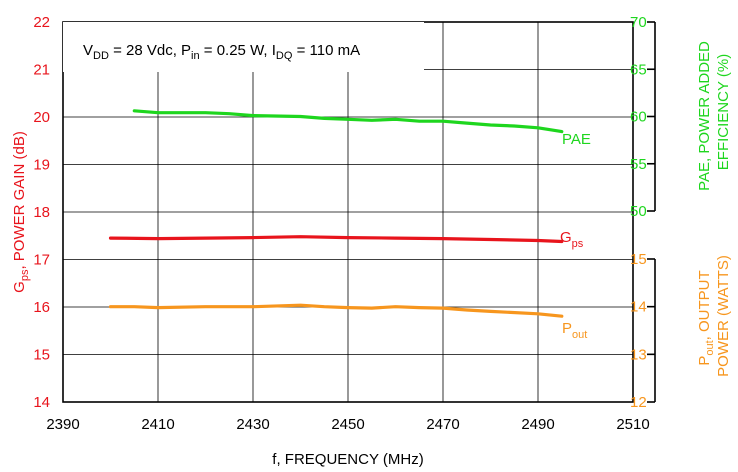 The image size is (738, 472). What do you see at coordinates (348, 121) in the screenshot?
I see `series-line-pae` at bounding box center [348, 121].